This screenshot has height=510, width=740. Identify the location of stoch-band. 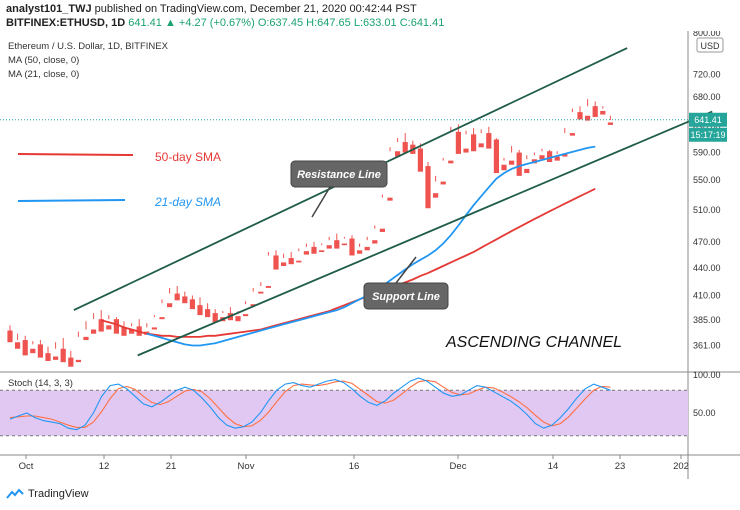
(344, 413).